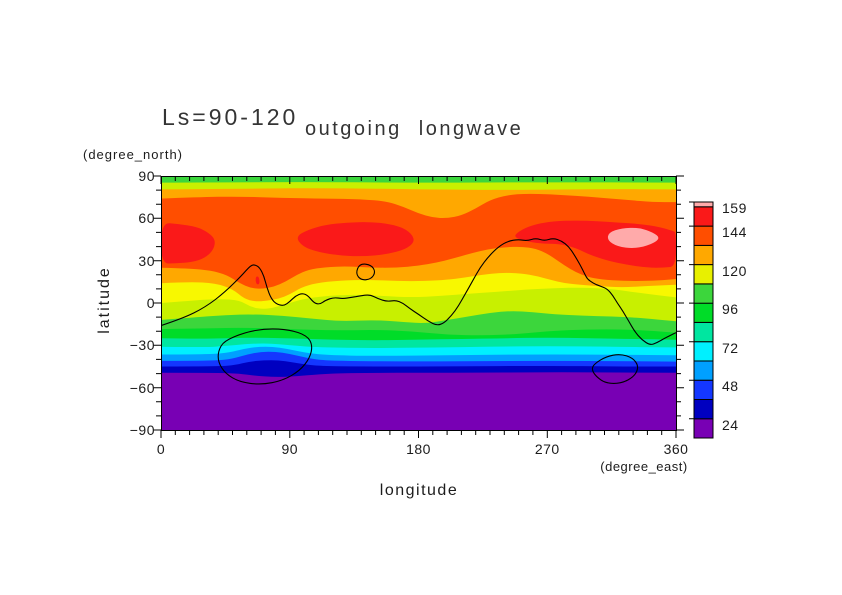 The height and width of the screenshot is (595, 842). Describe the element at coordinates (142, 345) in the screenshot. I see `y-tick-label: −30` at that location.